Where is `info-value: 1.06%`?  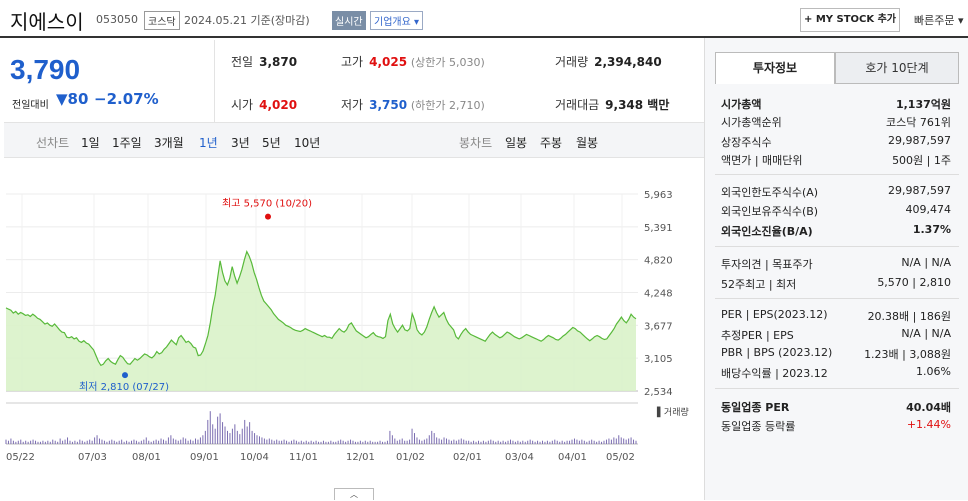
info-value: 1.06% is located at coordinates (933, 371).